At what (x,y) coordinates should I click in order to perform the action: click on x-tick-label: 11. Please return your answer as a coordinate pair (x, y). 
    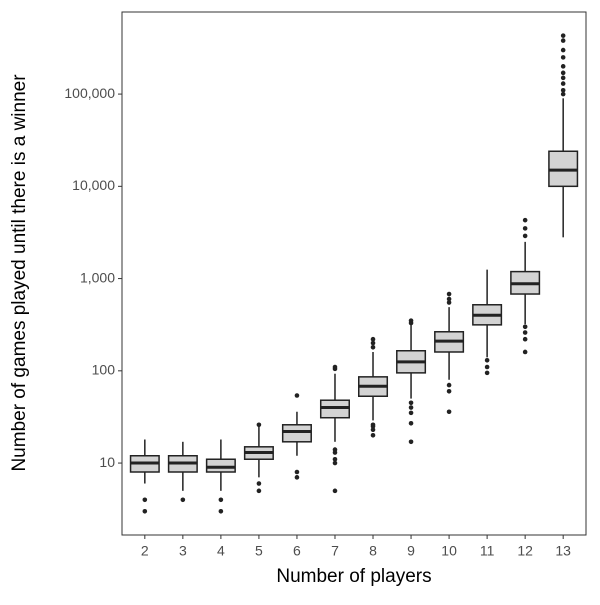
    Looking at the image, I should click on (487, 551).